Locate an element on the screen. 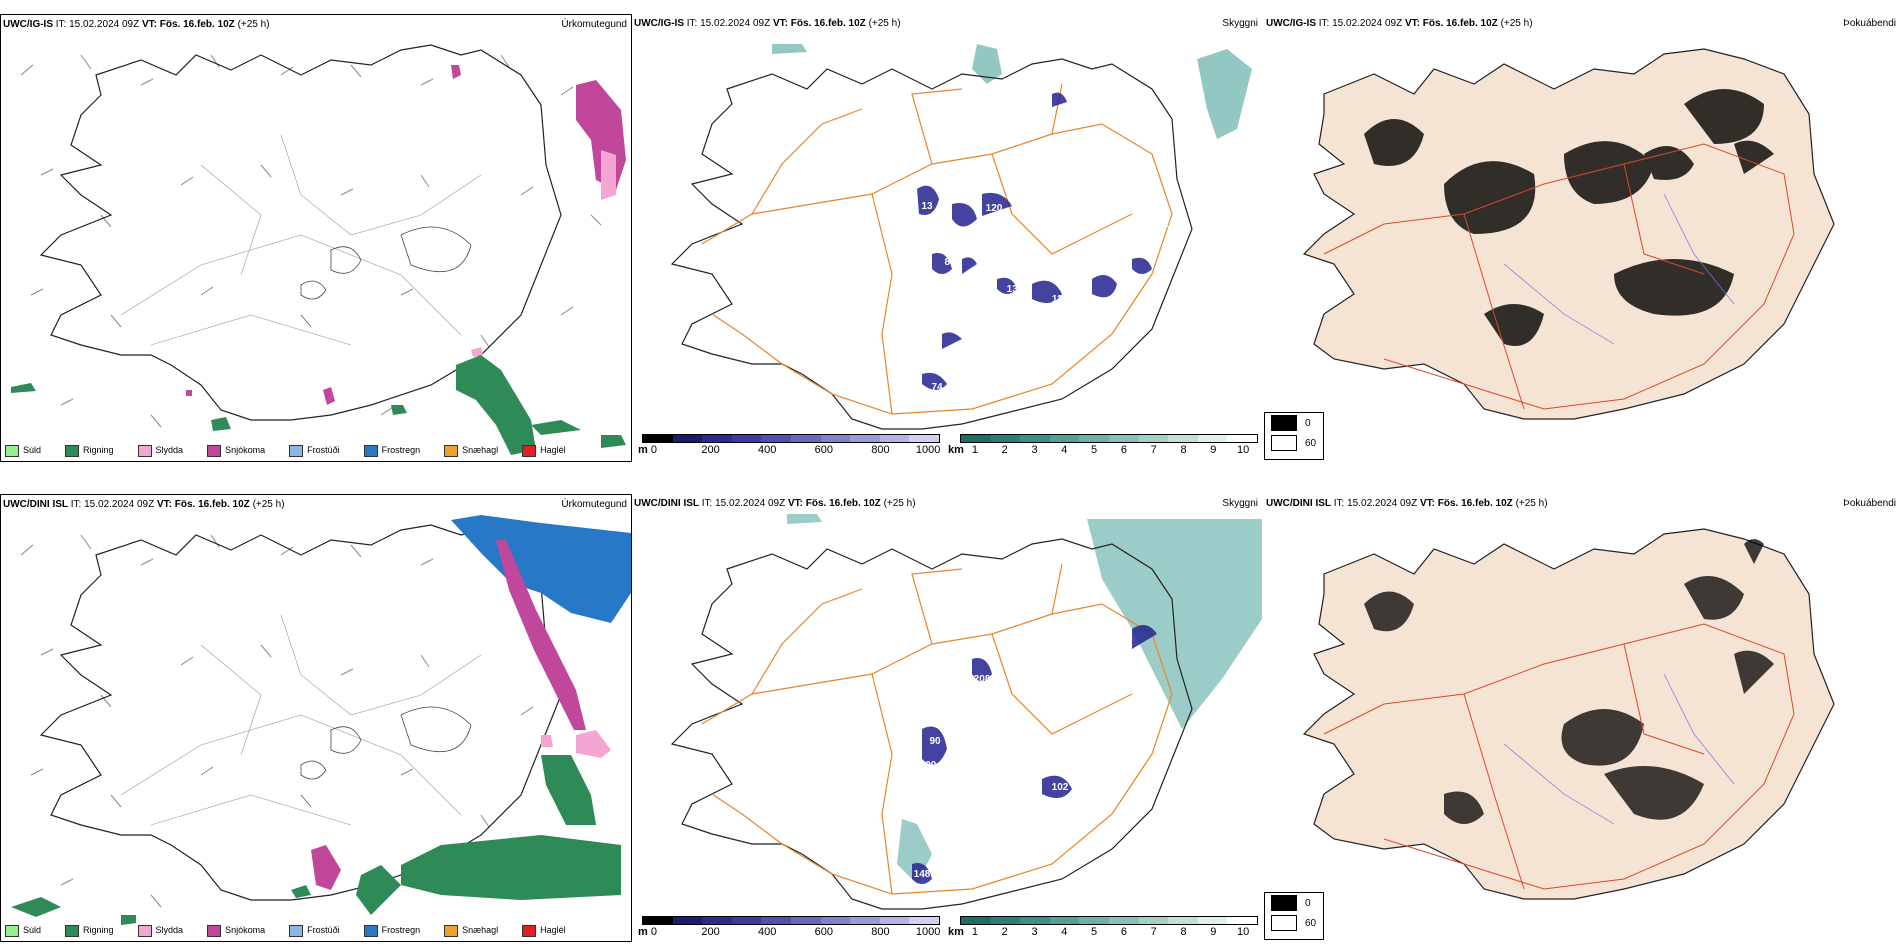 The height and width of the screenshot is (950, 1900). ceiling-value: 92 is located at coordinates (1087, 293).